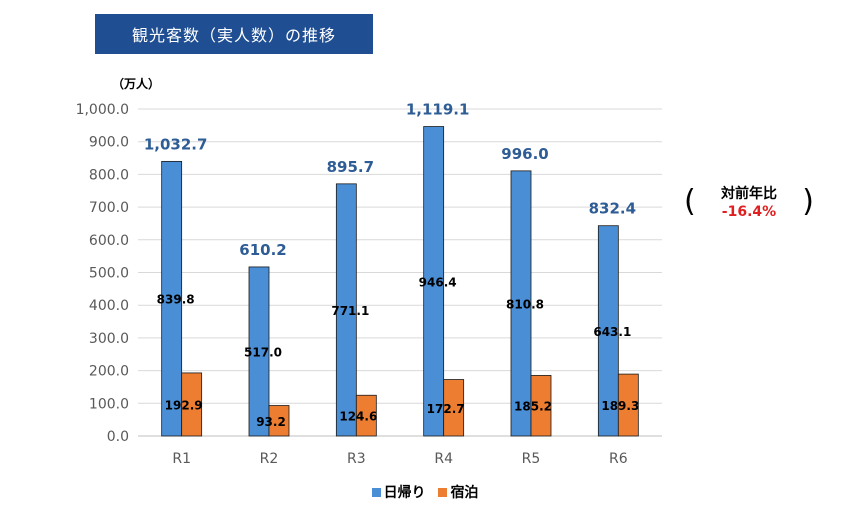  Describe the element at coordinates (109, 143) in the screenshot. I see `y-tick-label: 900.0` at that location.